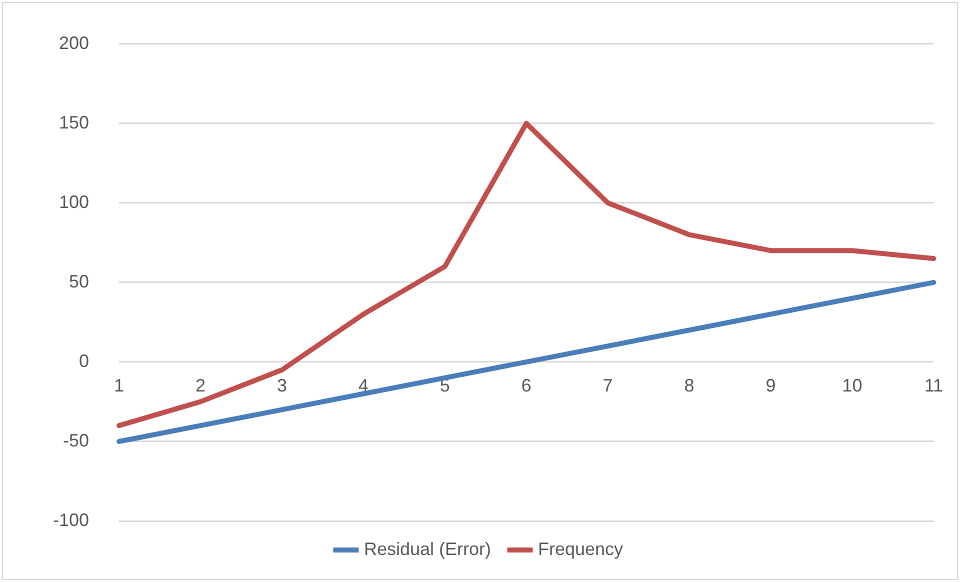 Image resolution: width=960 pixels, height=582 pixels. Describe the element at coordinates (74, 122) in the screenshot. I see `y-tick-label: 150` at that location.